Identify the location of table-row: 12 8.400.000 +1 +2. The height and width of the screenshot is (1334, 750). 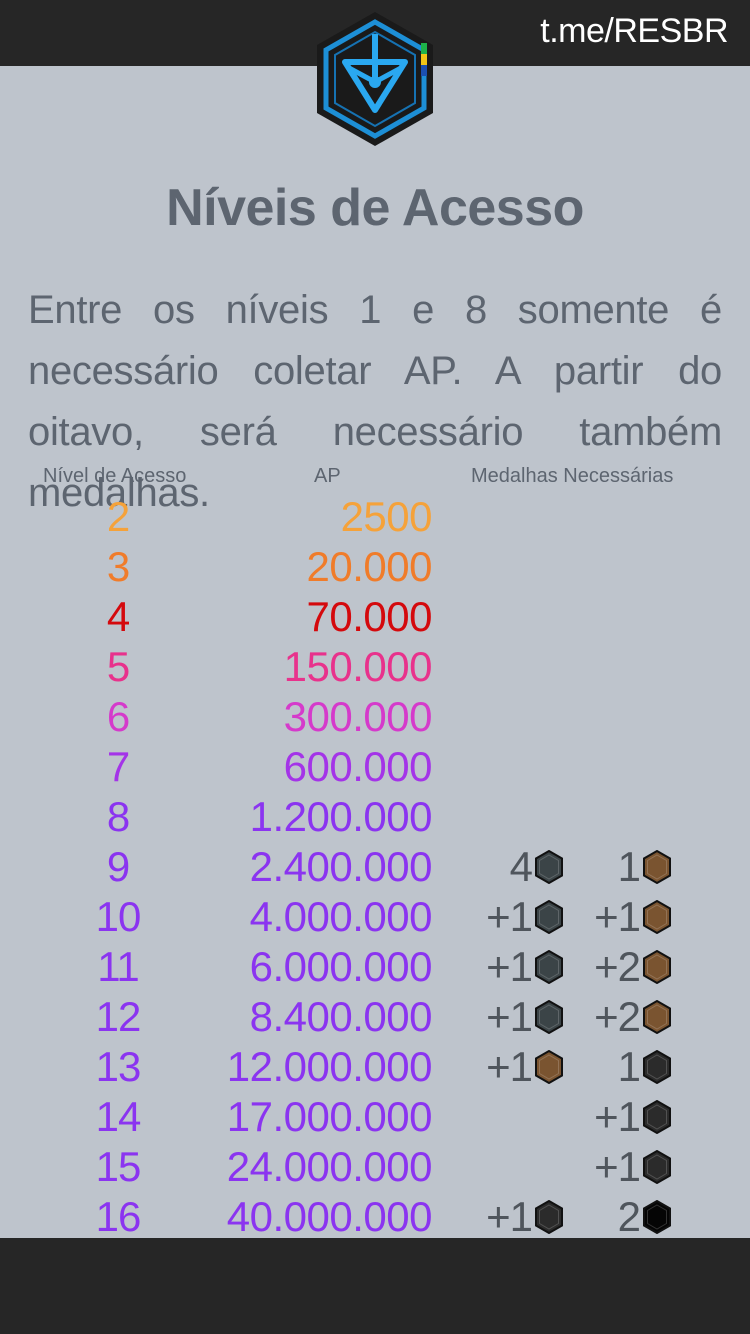
(375, 1017).